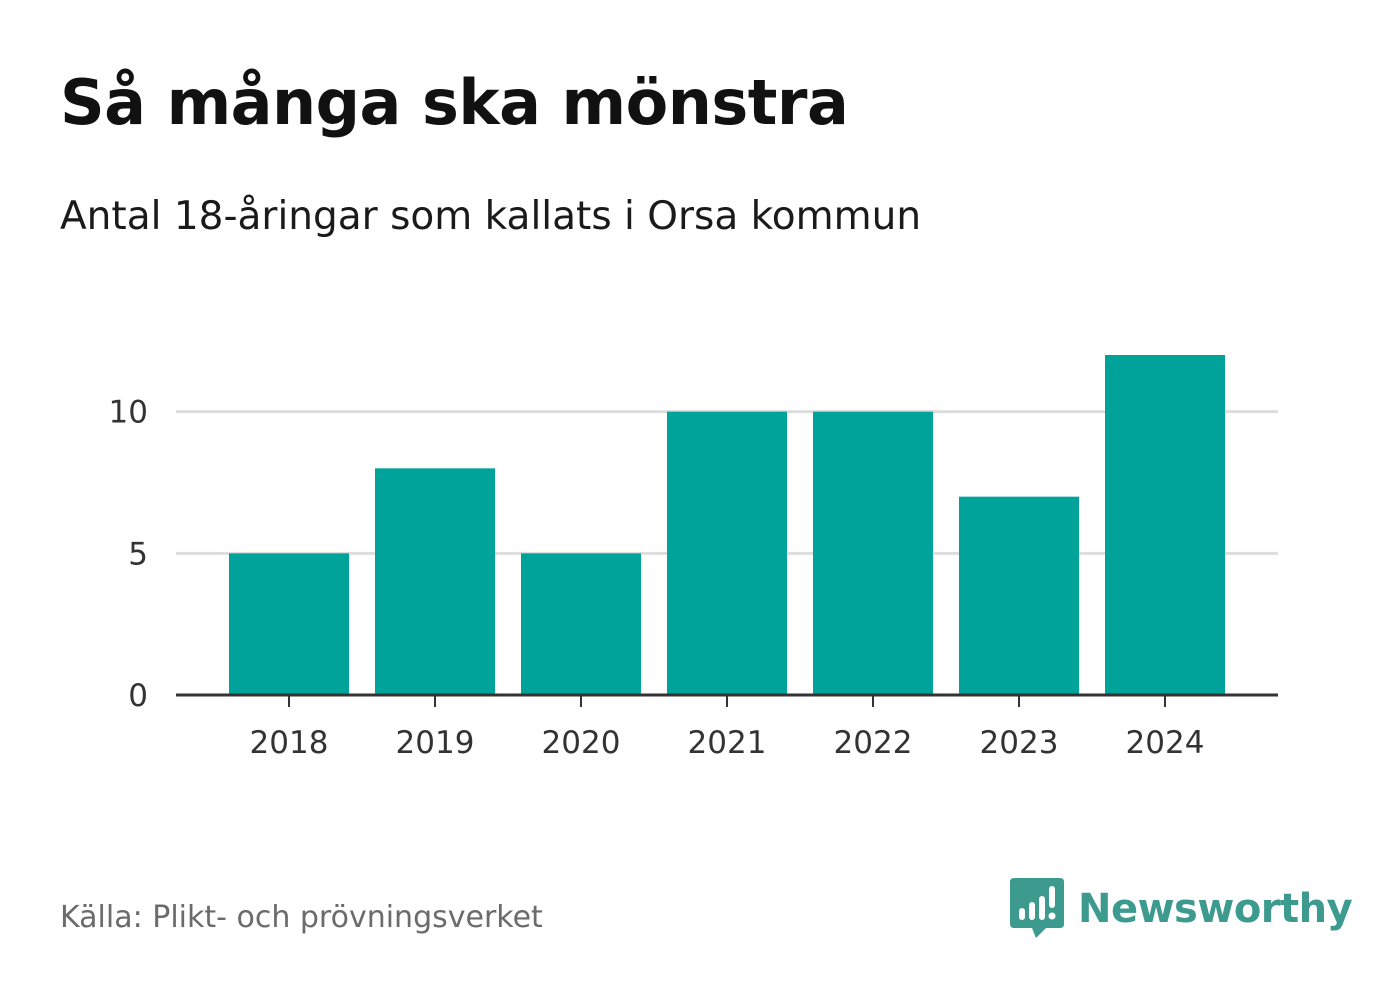  I want to click on x-tick-label: 2023, so click(1019, 743).